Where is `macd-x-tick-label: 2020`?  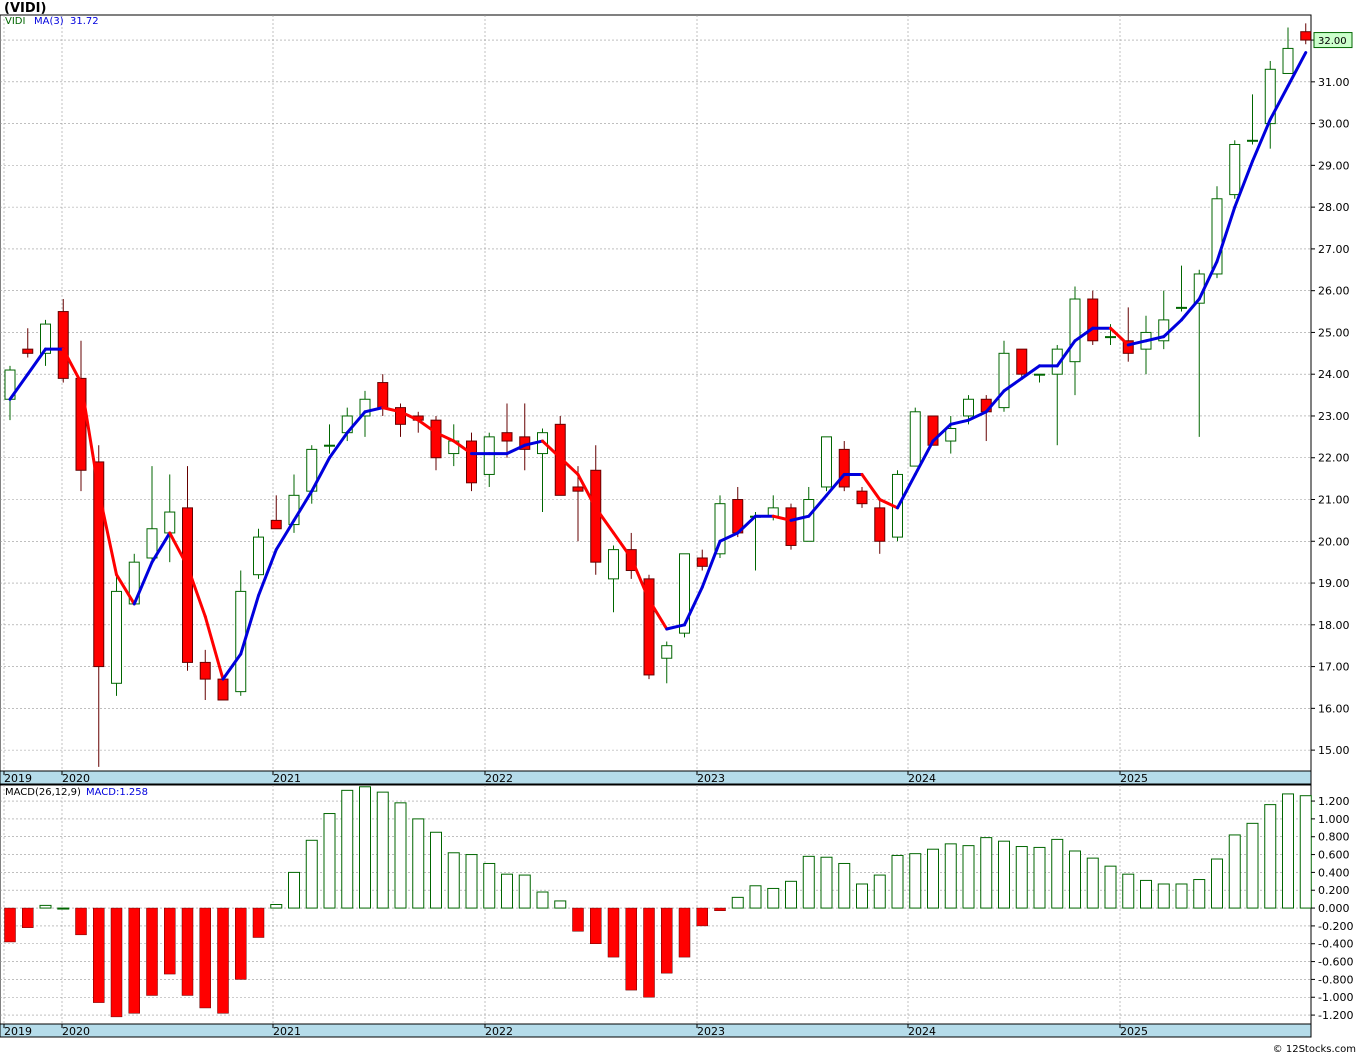
macd-x-tick-label: 2020 is located at coordinates (76, 1031).